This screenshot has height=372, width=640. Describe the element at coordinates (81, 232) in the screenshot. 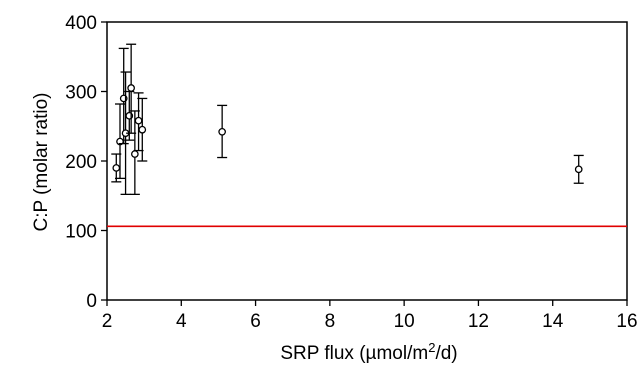

I see `y-tick-label: 100` at that location.